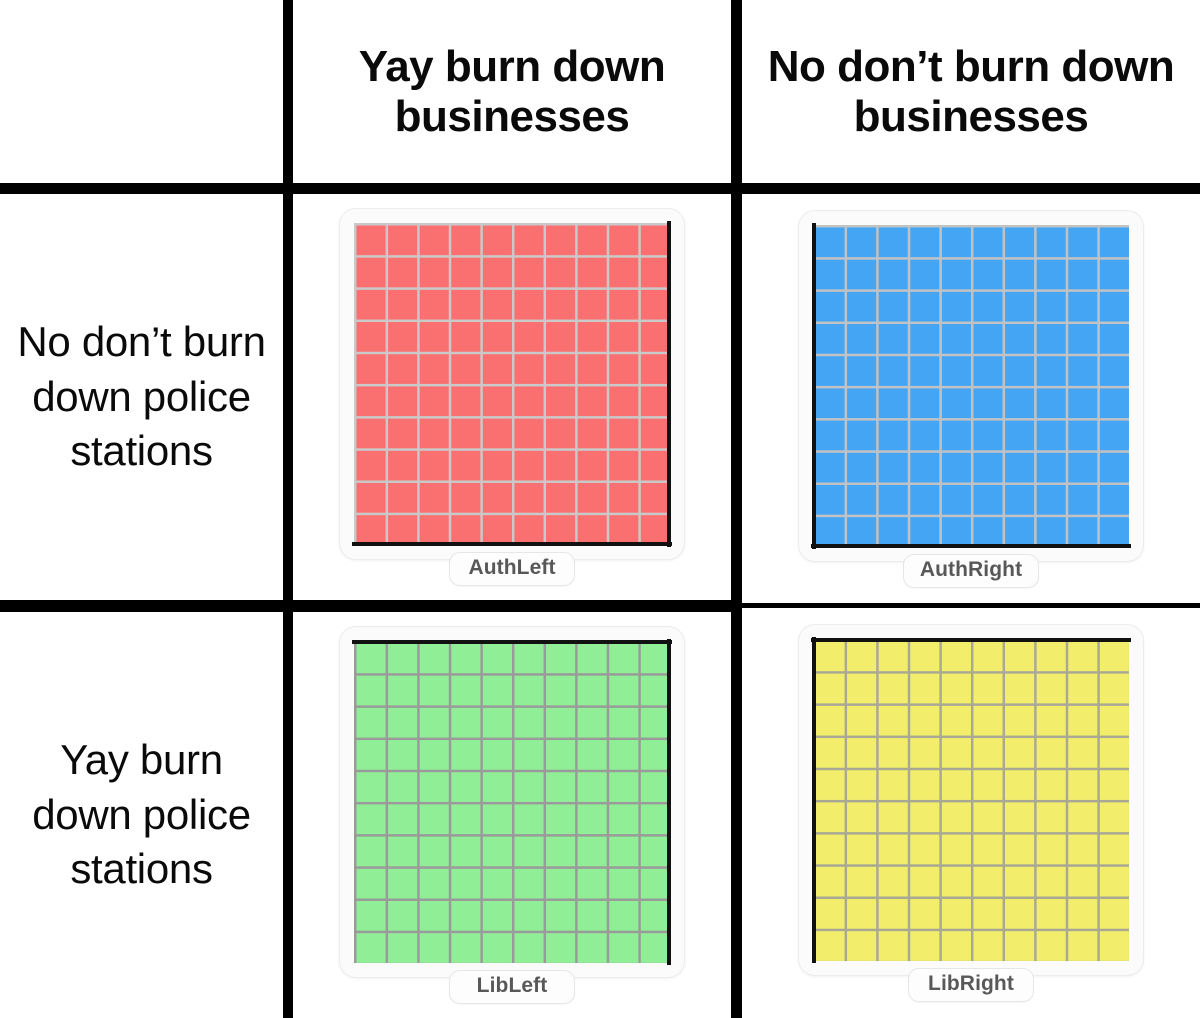  I want to click on divider-horizontal-top, so click(600, 188).